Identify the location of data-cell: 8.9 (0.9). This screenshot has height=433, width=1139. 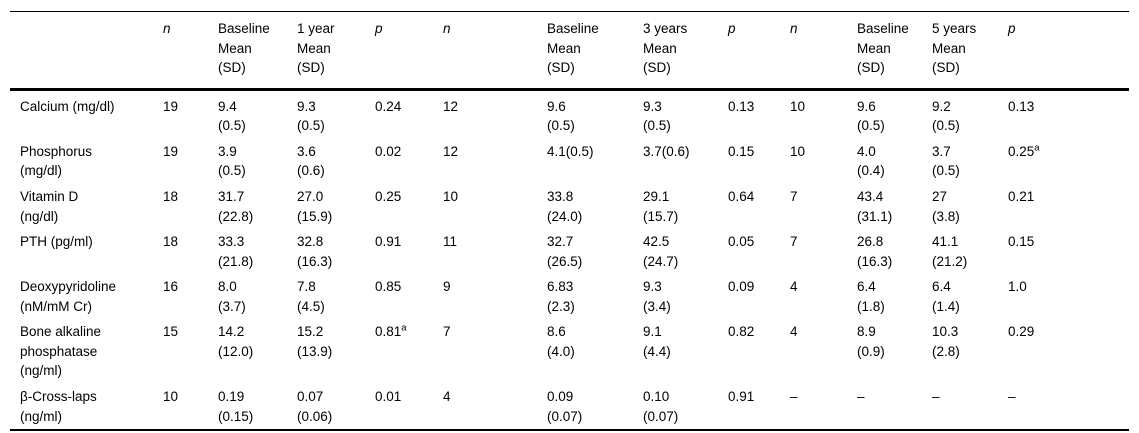
(871, 341).